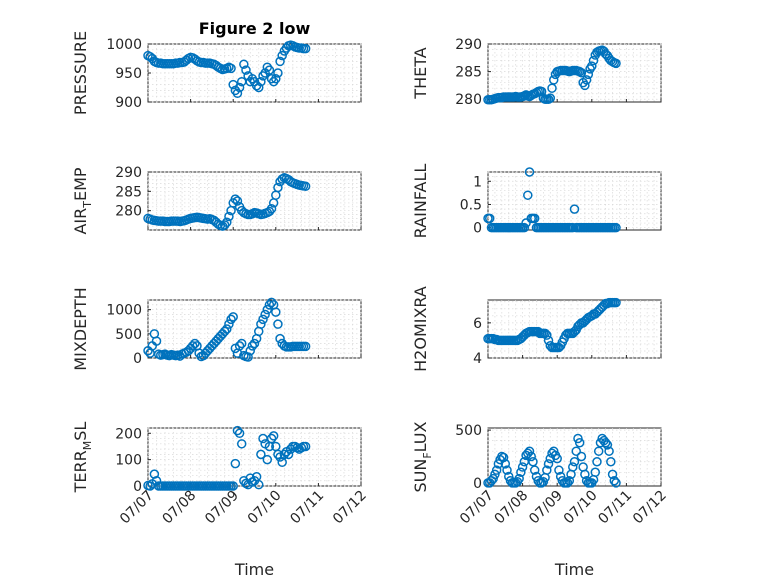 This screenshot has width=778, height=583. I want to click on subplot-1: 900 950 1000 PRESSURE Figure 2 low, so click(216, 67).